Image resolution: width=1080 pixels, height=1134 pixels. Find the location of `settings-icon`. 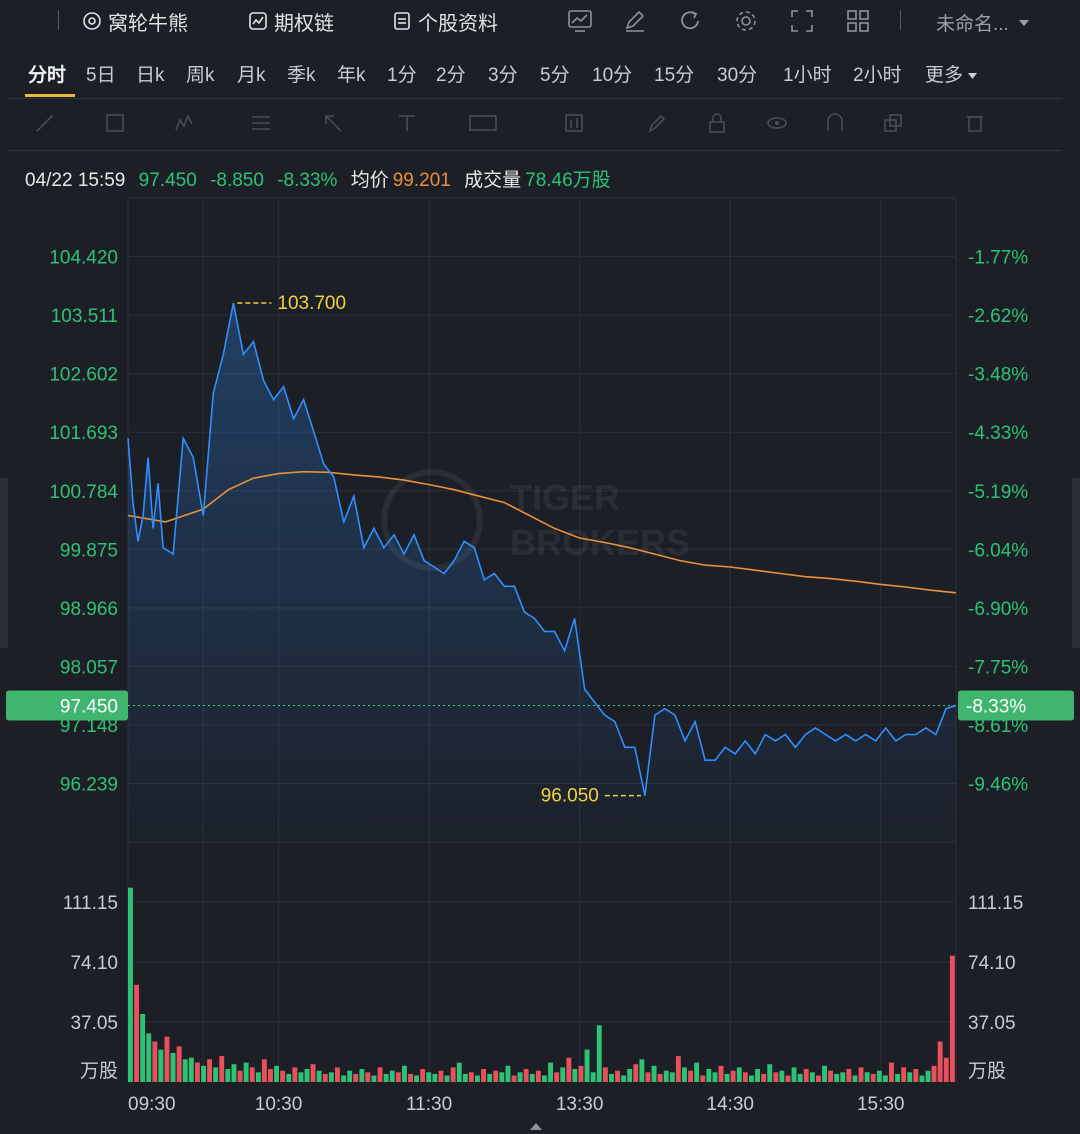

settings-icon is located at coordinates (746, 21).